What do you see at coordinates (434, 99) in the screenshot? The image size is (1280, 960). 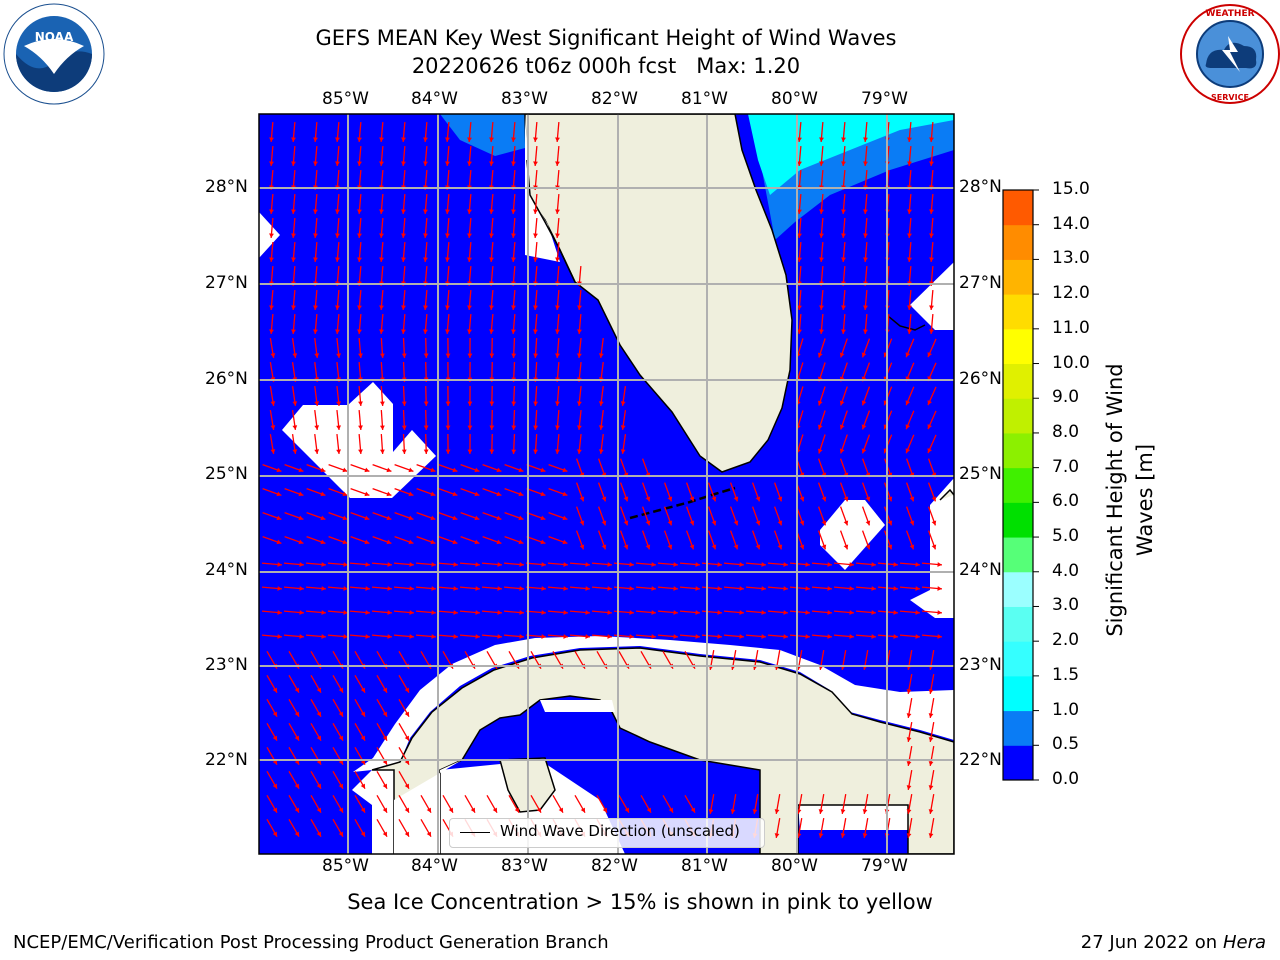 I see `lon-label-top-84w: 84°W` at bounding box center [434, 99].